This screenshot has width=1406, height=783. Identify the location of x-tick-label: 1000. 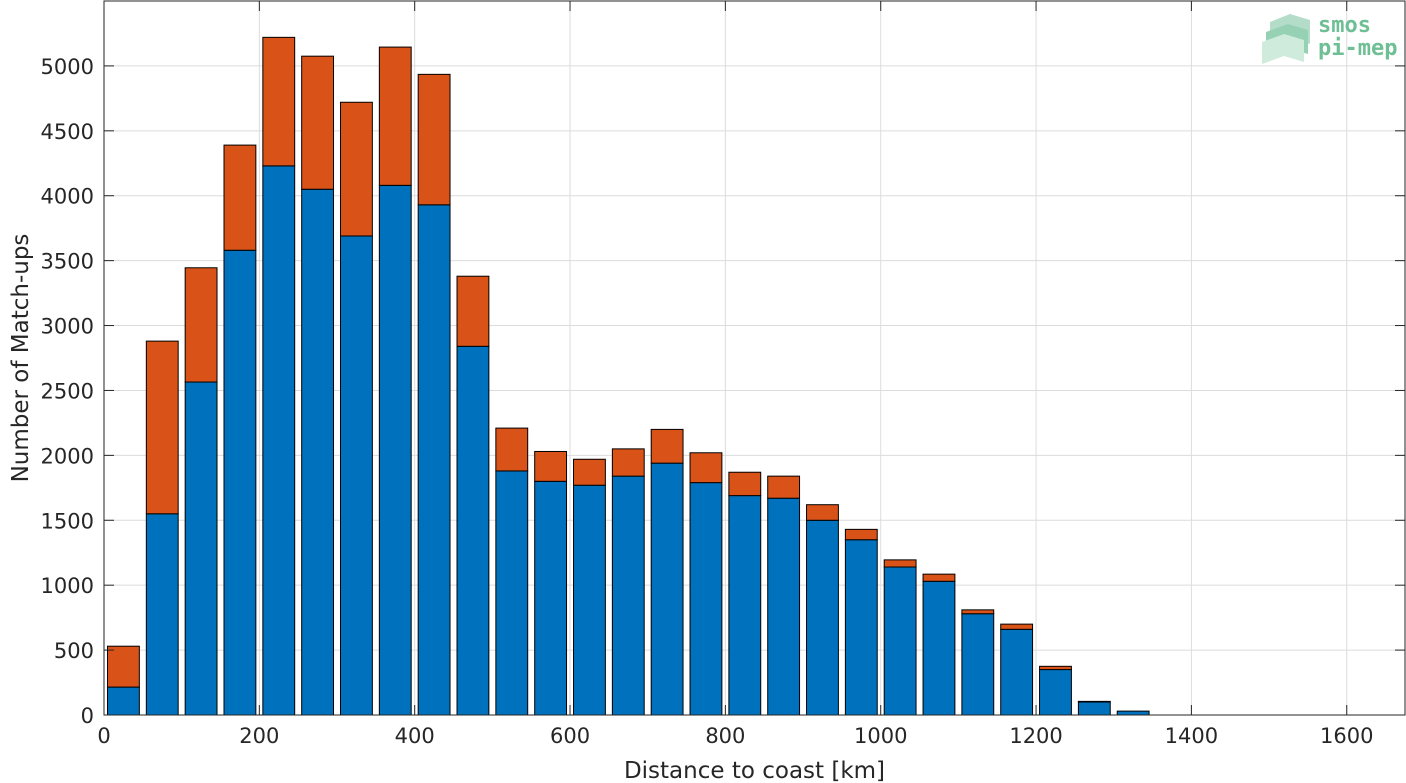
(880, 736).